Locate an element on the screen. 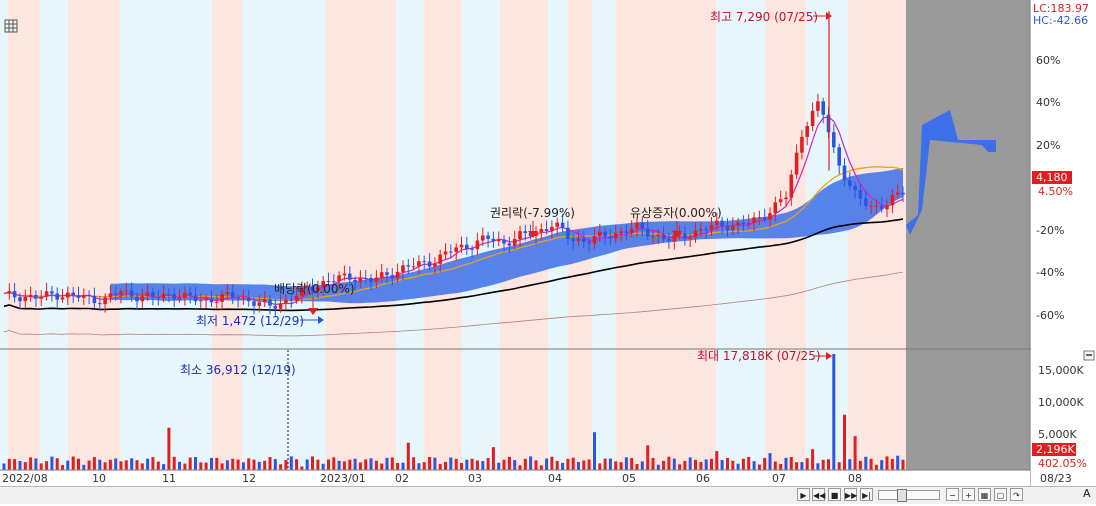 The width and height of the screenshot is (1096, 506). layout-toggle-icon: ▢ is located at coordinates (1000, 494).